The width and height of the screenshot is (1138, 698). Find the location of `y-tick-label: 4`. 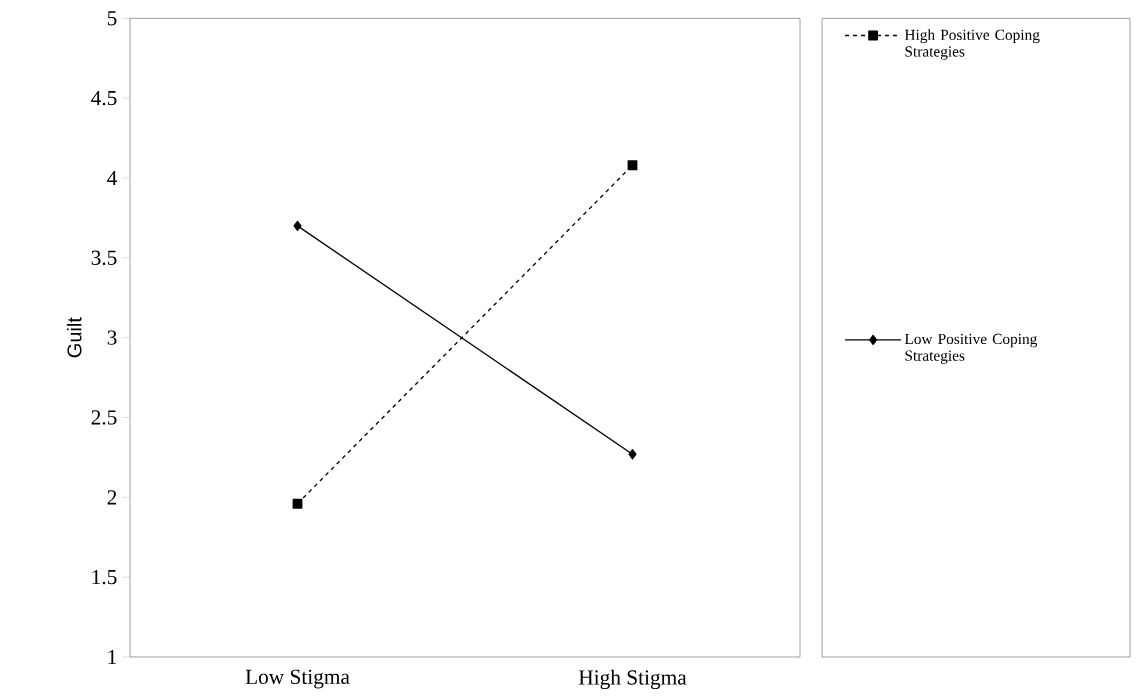

y-tick-label: 4 is located at coordinates (112, 178).